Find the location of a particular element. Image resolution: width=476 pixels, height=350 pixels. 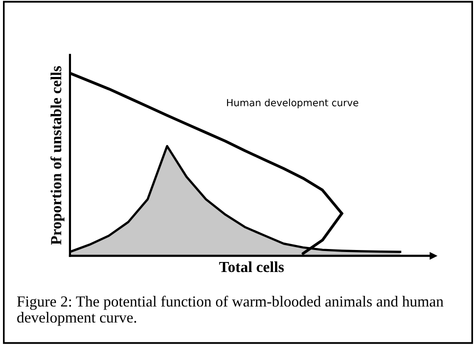

caption: Figure 2: The potential function of warm-blooded animals and human development curve. is located at coordinates (230, 311).